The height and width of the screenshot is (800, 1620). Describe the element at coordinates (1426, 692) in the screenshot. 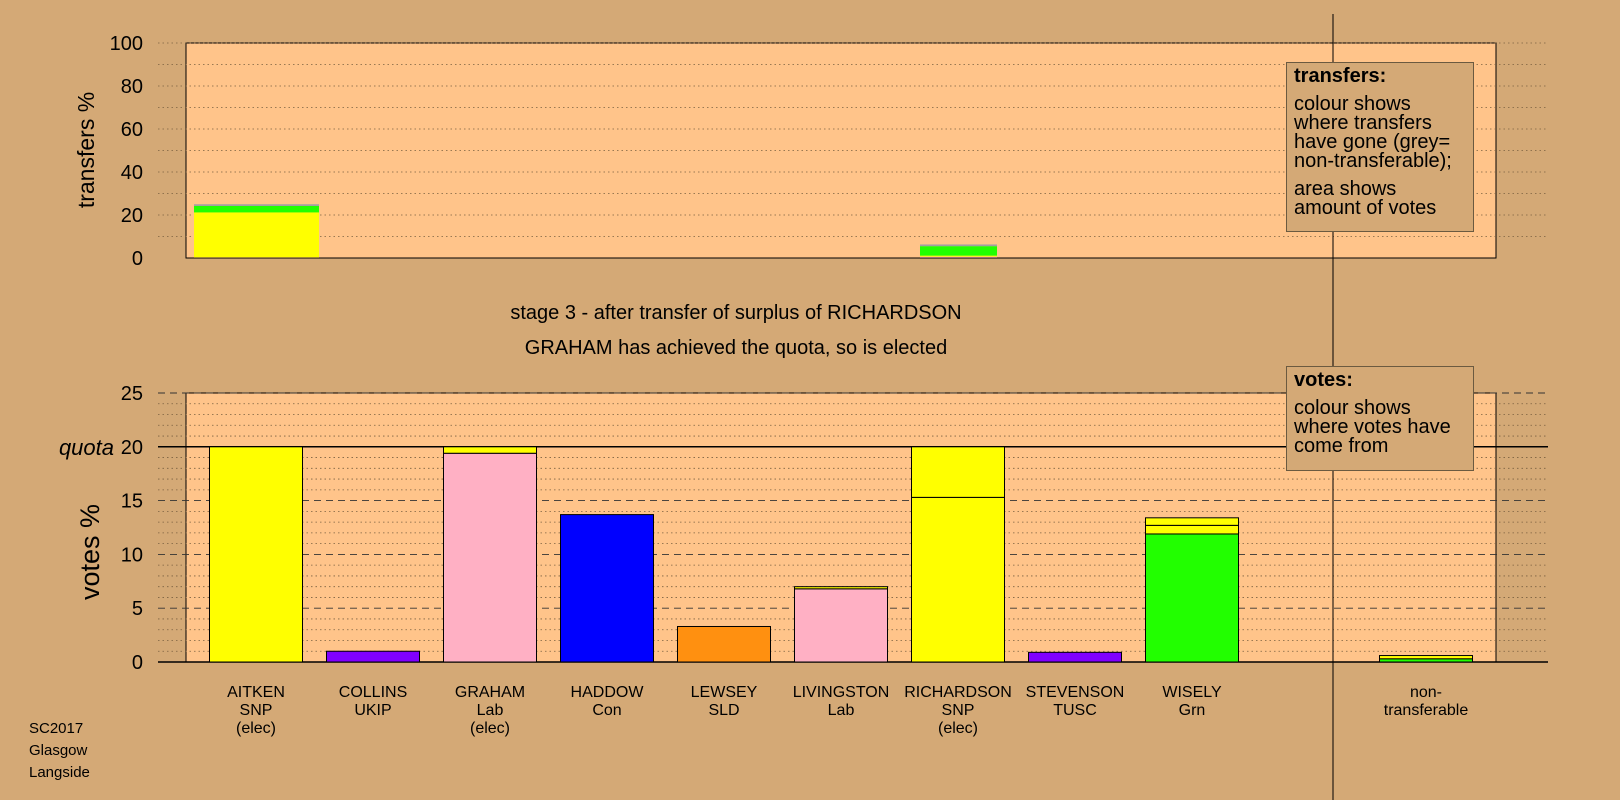

I see `candidate-label: non-` at that location.